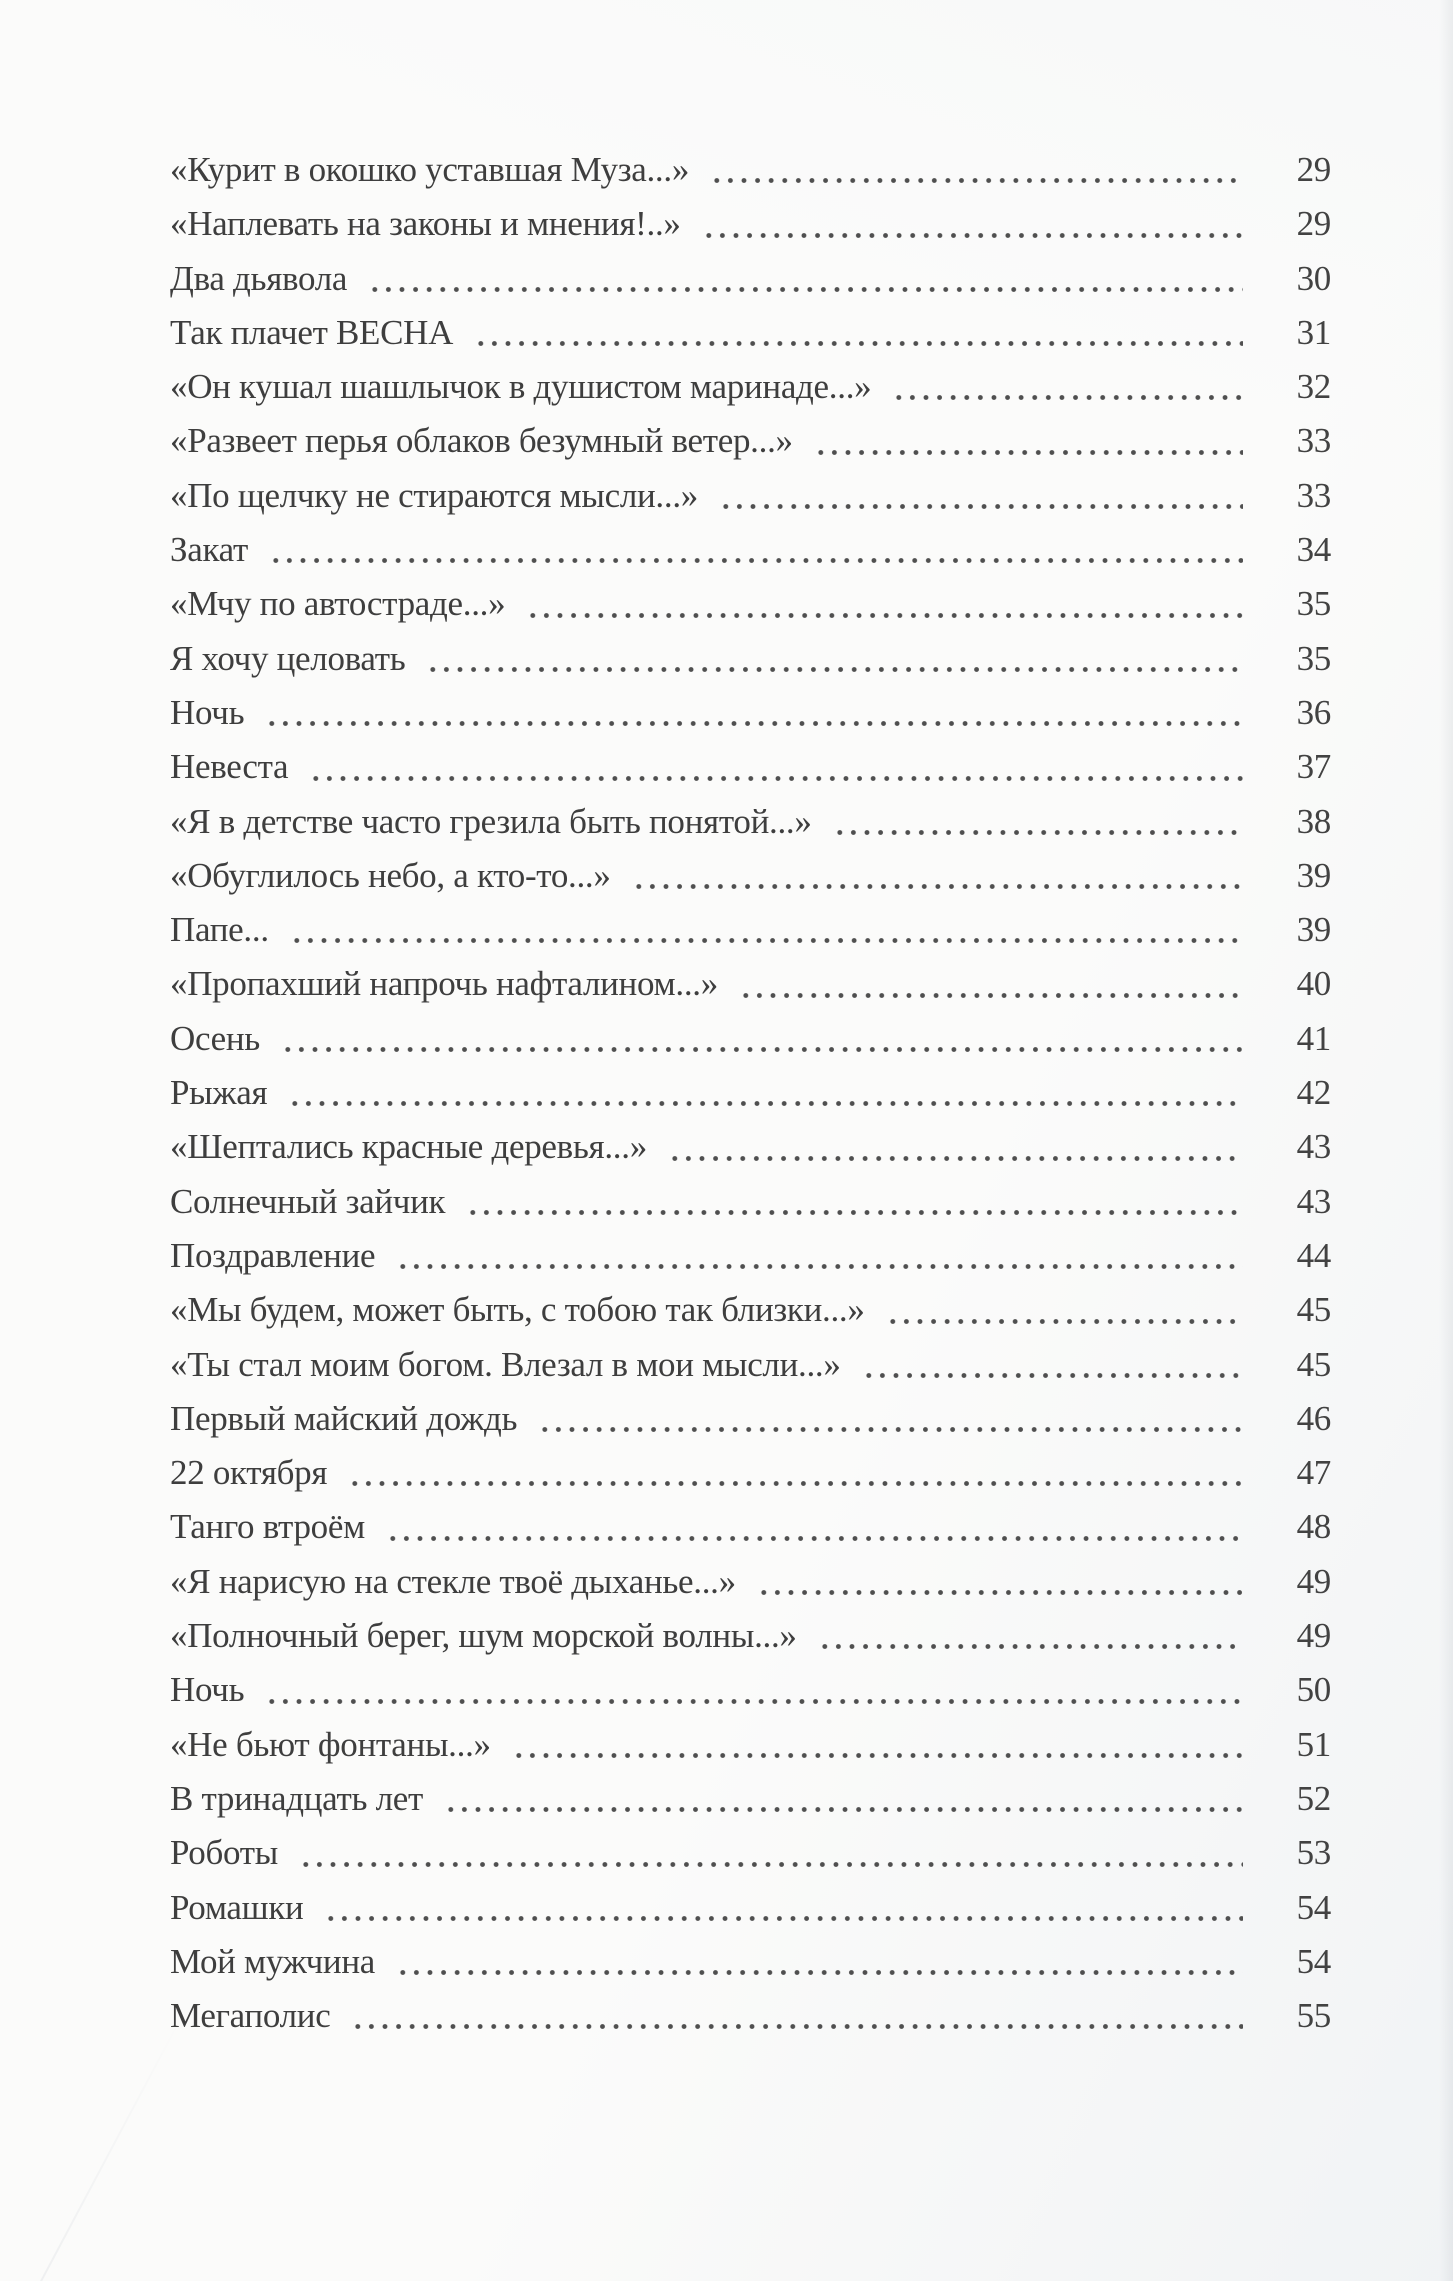 This screenshot has width=1453, height=2281. I want to click on toc-entry-title: Закат, so click(209, 550).